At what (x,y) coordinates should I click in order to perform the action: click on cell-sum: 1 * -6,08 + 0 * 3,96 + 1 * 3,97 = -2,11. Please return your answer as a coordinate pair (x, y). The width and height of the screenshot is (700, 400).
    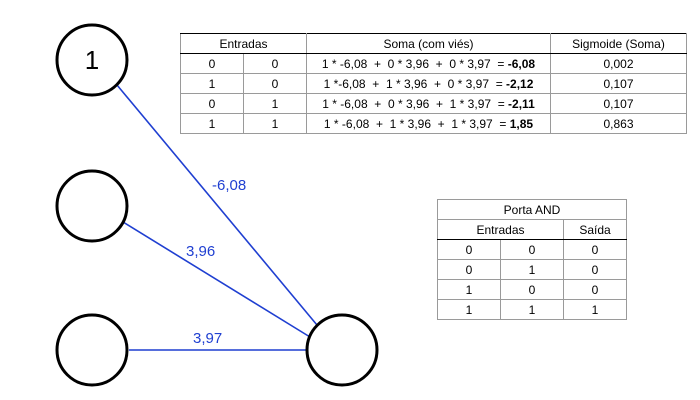
    Looking at the image, I should click on (428, 103).